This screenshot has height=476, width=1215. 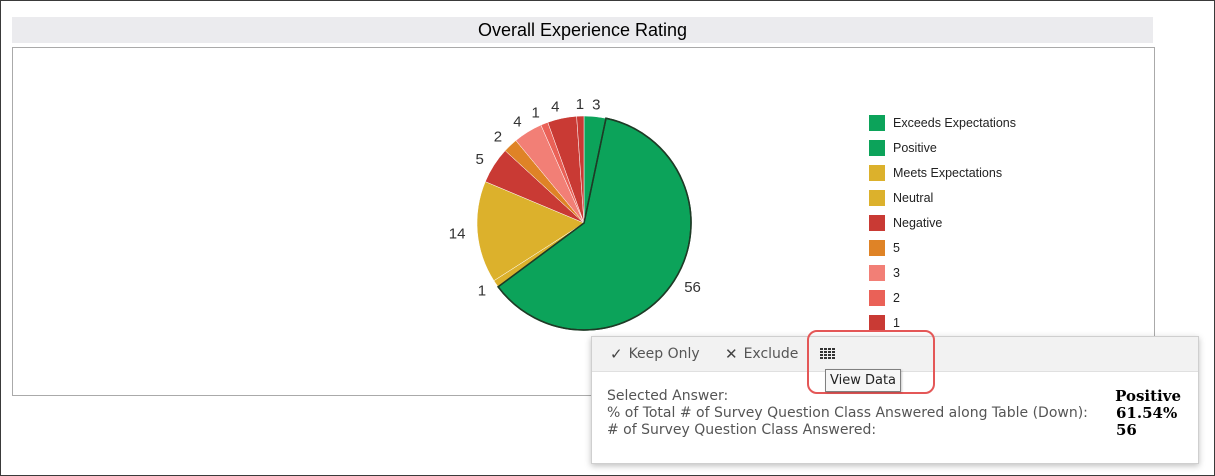 What do you see at coordinates (498, 137) in the screenshot?
I see `data-label: 2` at bounding box center [498, 137].